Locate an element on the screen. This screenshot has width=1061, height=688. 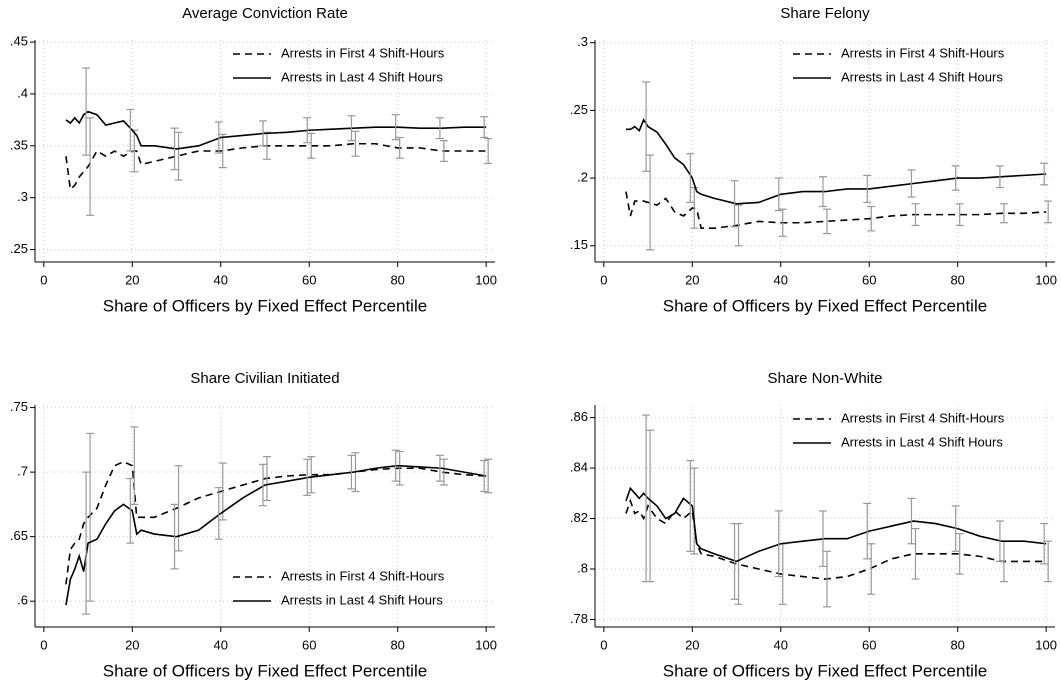
y-tick-label: .15 is located at coordinates (579, 244).